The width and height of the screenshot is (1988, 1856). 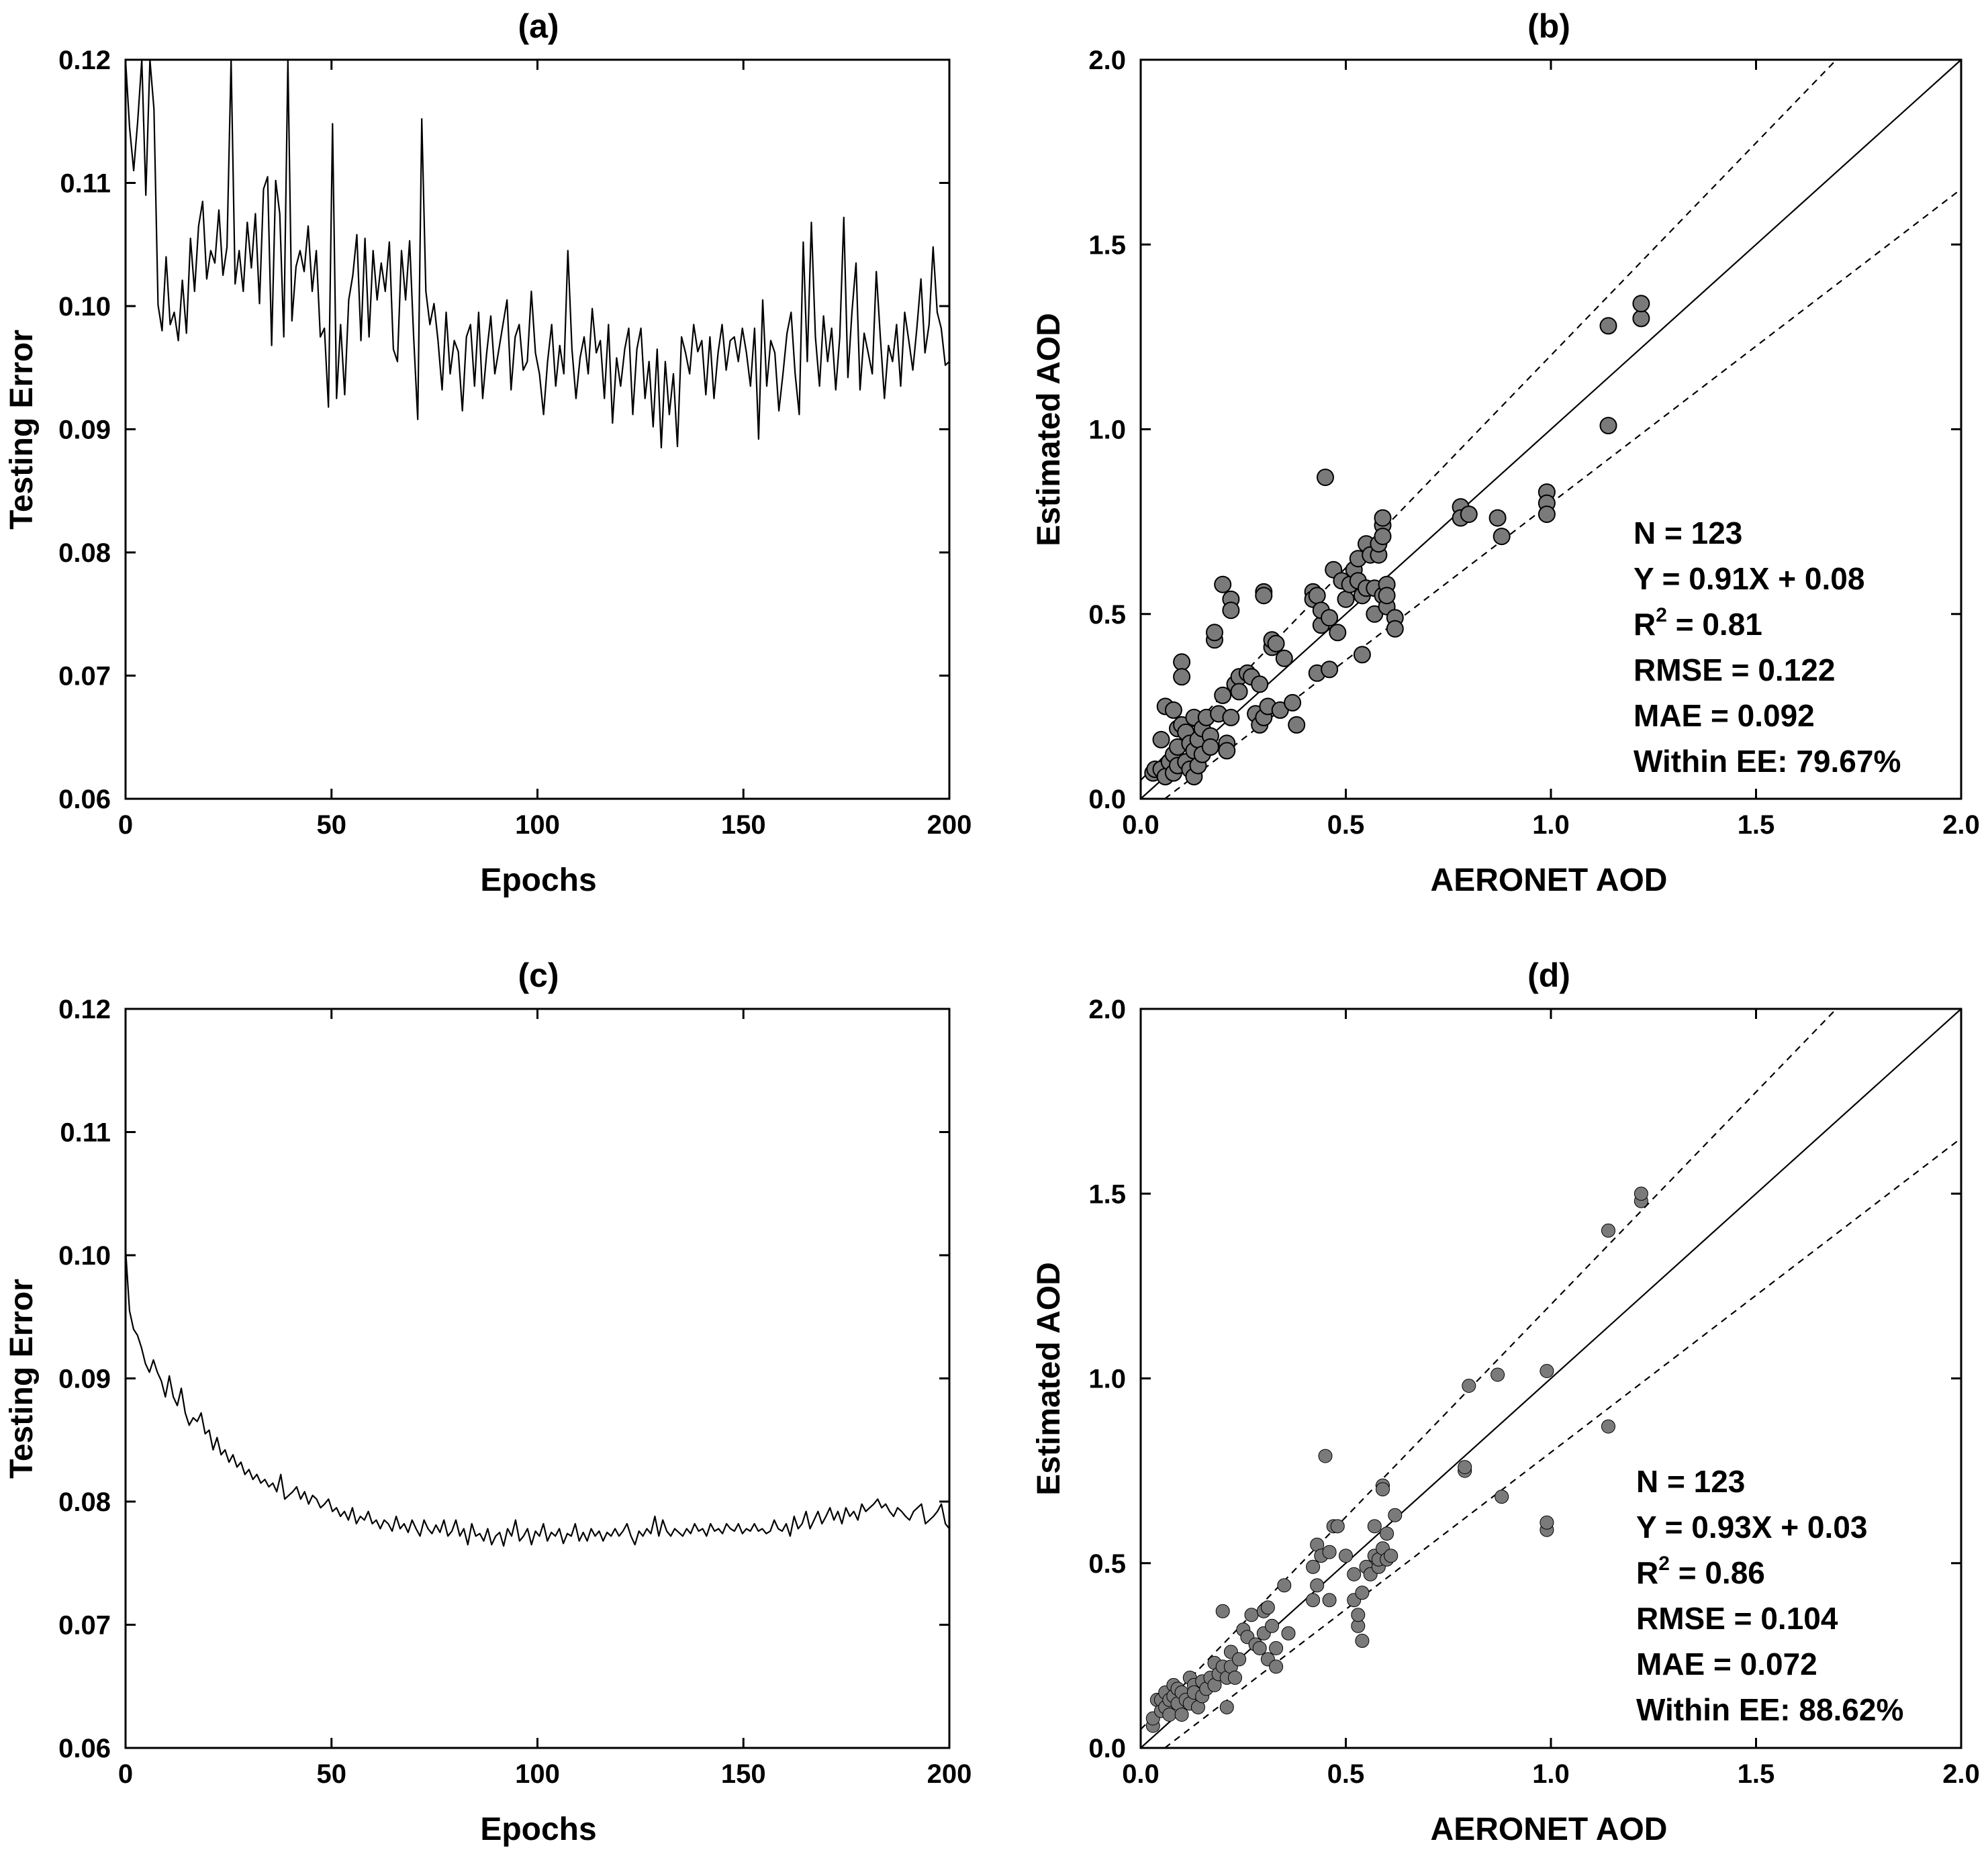 I want to click on panel-c-y-tick-label: 0.06, so click(x=84, y=1748).